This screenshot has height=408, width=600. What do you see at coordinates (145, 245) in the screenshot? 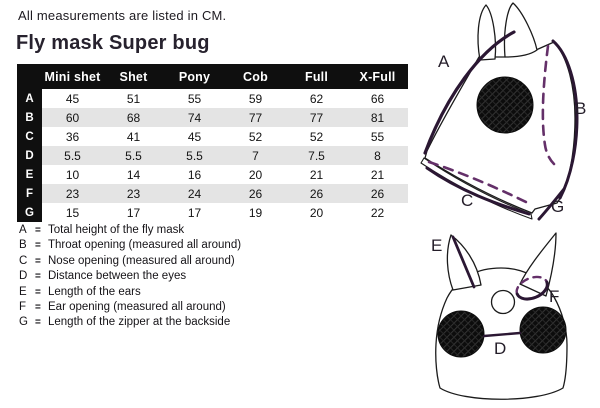
I see `legend-text: Throat opening (measured all around)` at bounding box center [145, 245].